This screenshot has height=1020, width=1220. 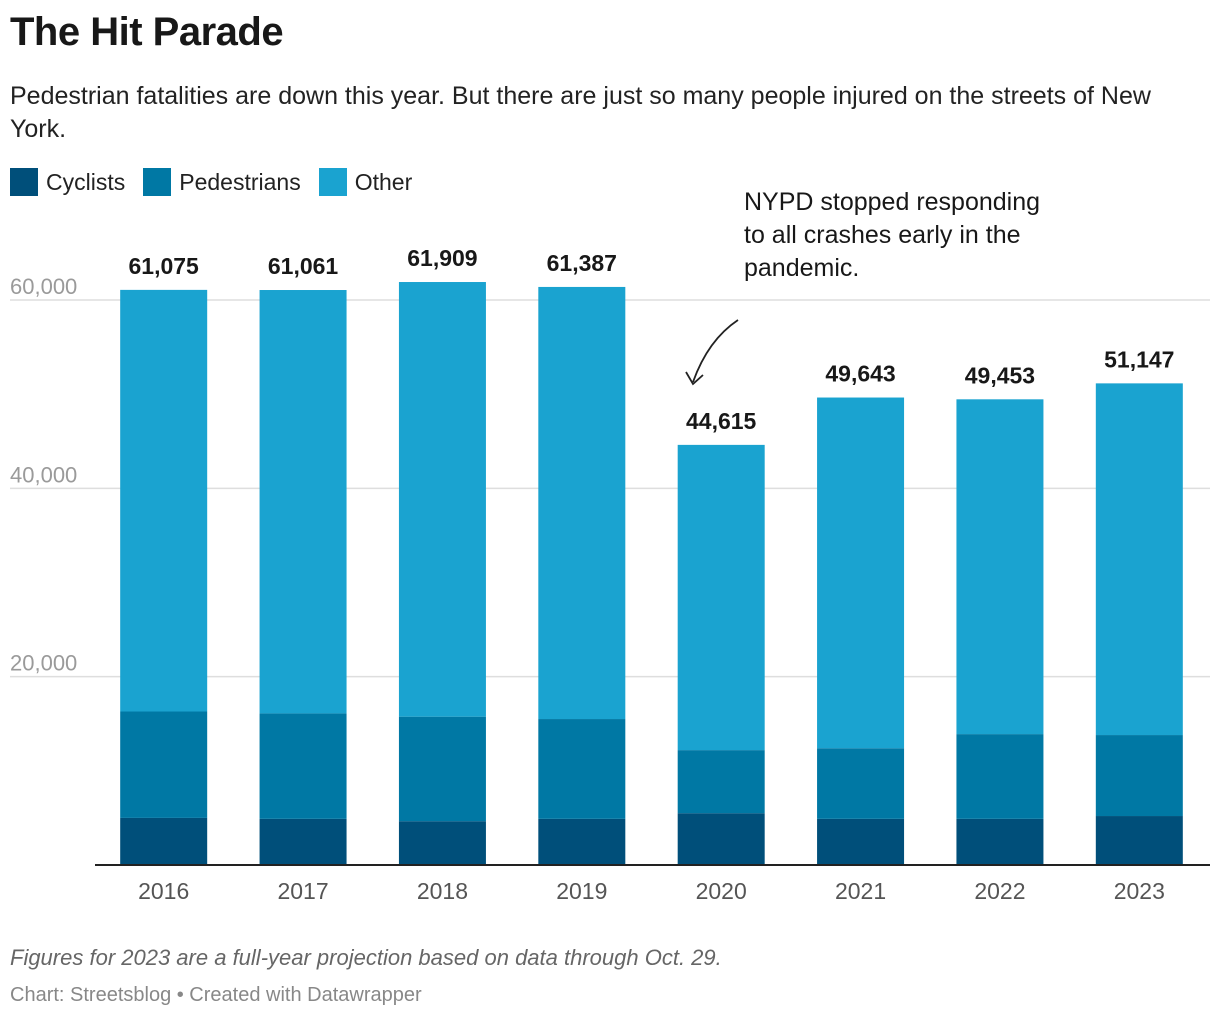 What do you see at coordinates (303, 266) in the screenshot?
I see `total-label-2017: 61,061` at bounding box center [303, 266].